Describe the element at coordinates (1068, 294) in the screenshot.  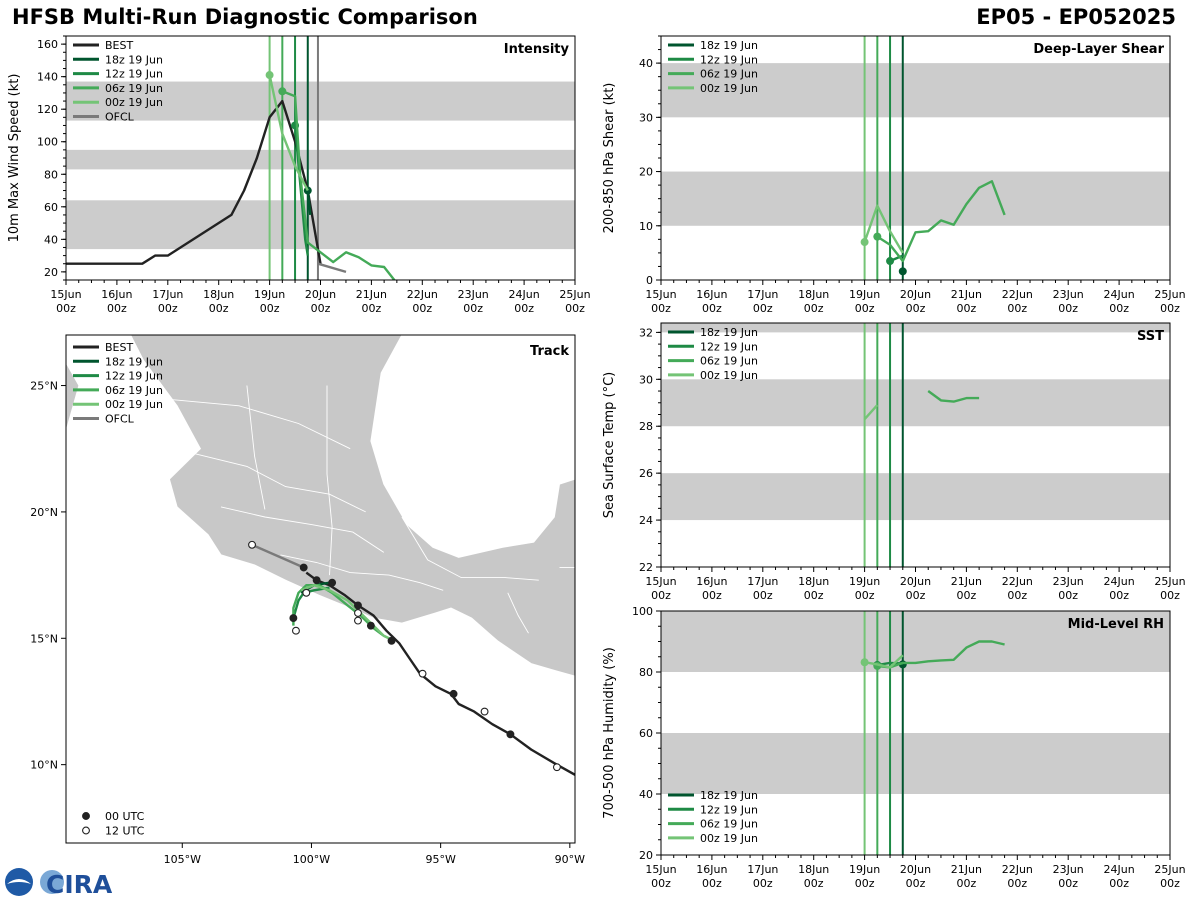
I see `shear-xtick-day: 23Jun` at that location.